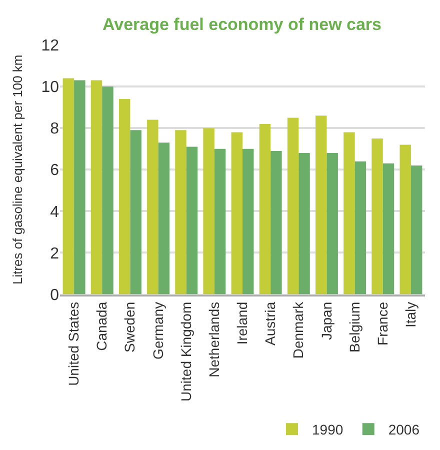 This screenshot has height=450, width=440. I want to click on legend-label: 1990, so click(328, 430).